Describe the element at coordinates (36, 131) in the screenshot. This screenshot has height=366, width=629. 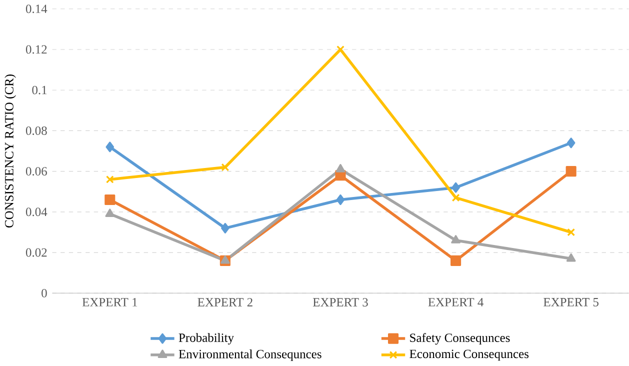
I see `y-tick-label: 0.08` at that location.